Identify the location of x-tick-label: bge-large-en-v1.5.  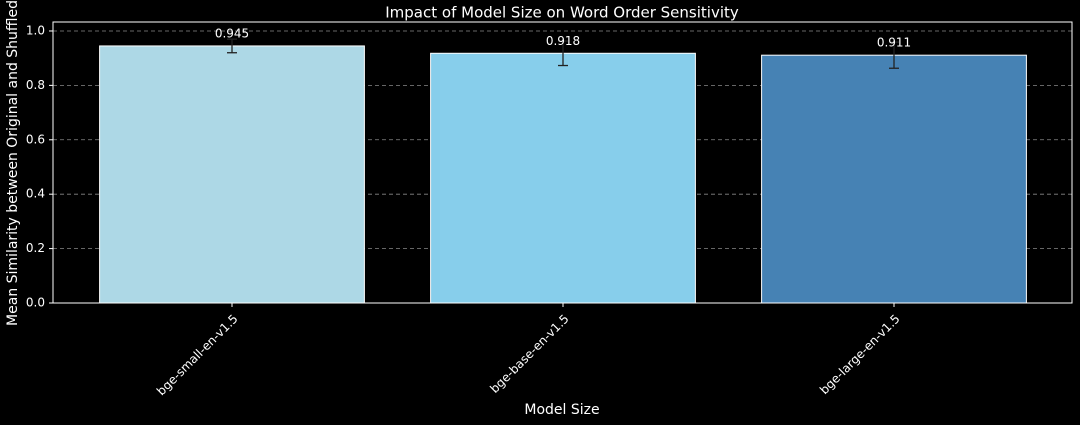
(859, 354).